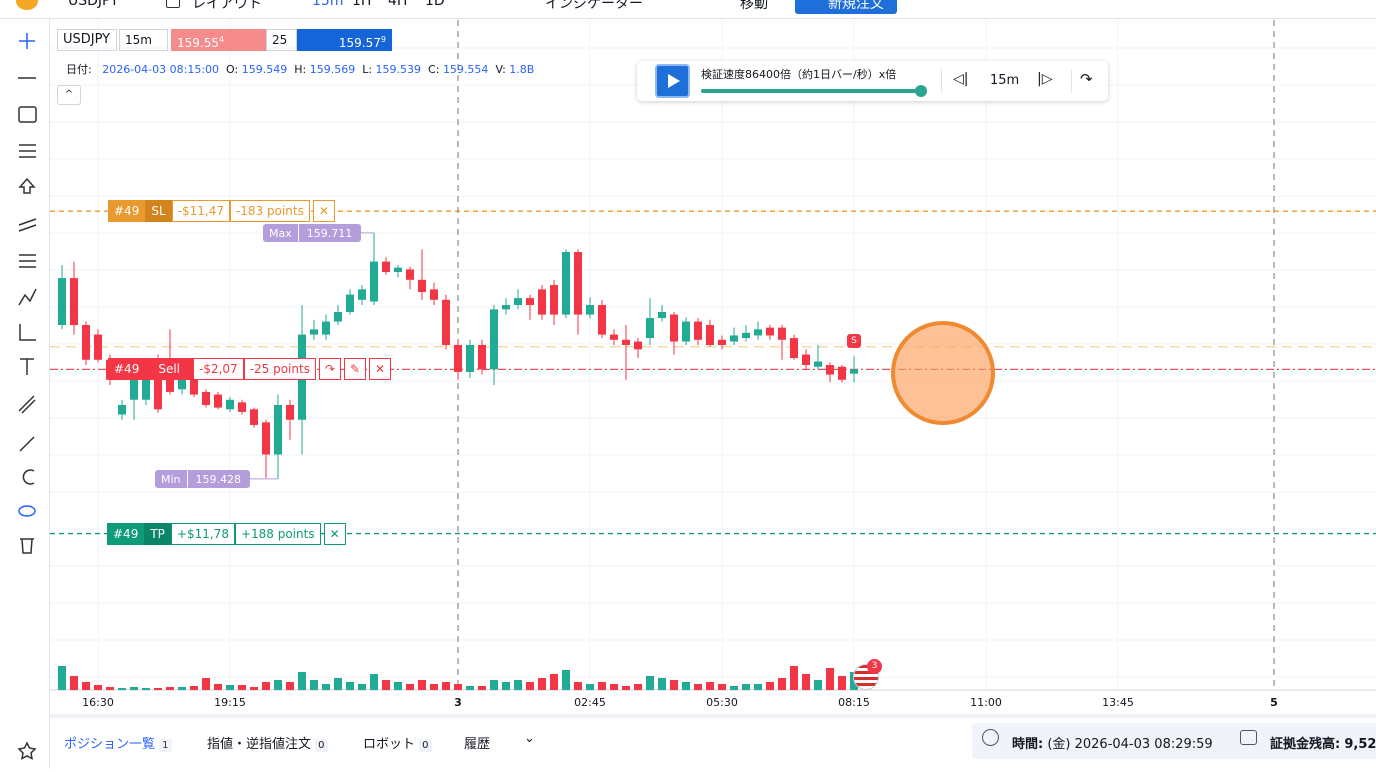  What do you see at coordinates (27, 546) in the screenshot?
I see `trash-tool` at bounding box center [27, 546].